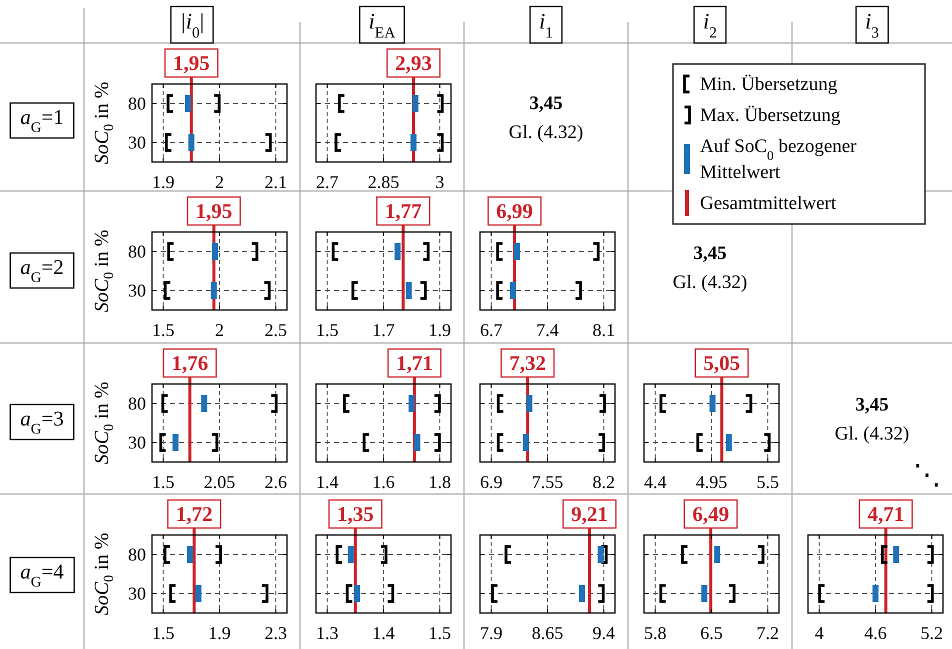  What do you see at coordinates (767, 482) in the screenshot?
I see `x-tick-label: 5.5` at bounding box center [767, 482].